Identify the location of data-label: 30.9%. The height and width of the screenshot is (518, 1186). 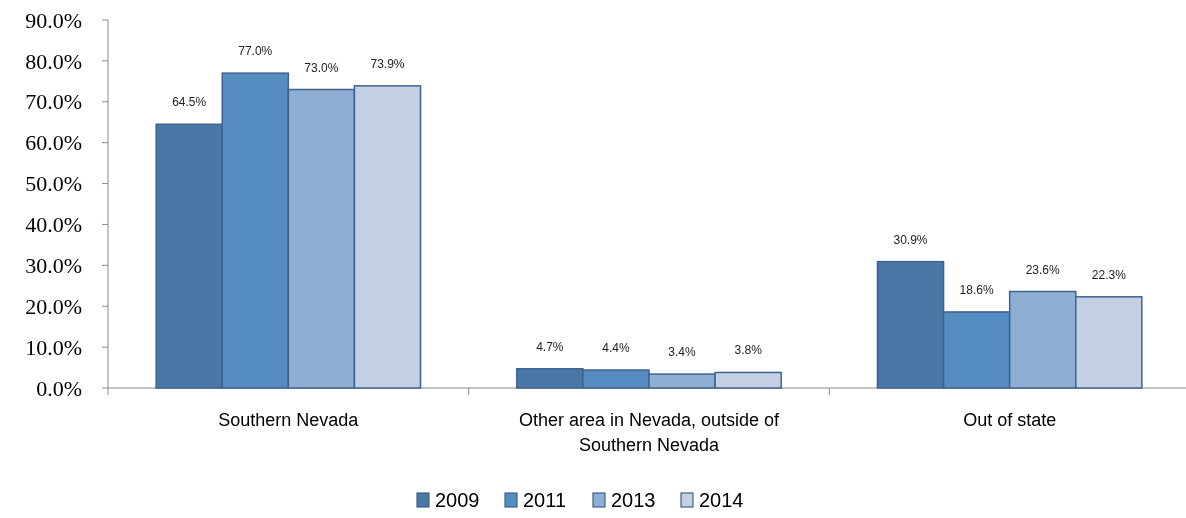
(910, 239).